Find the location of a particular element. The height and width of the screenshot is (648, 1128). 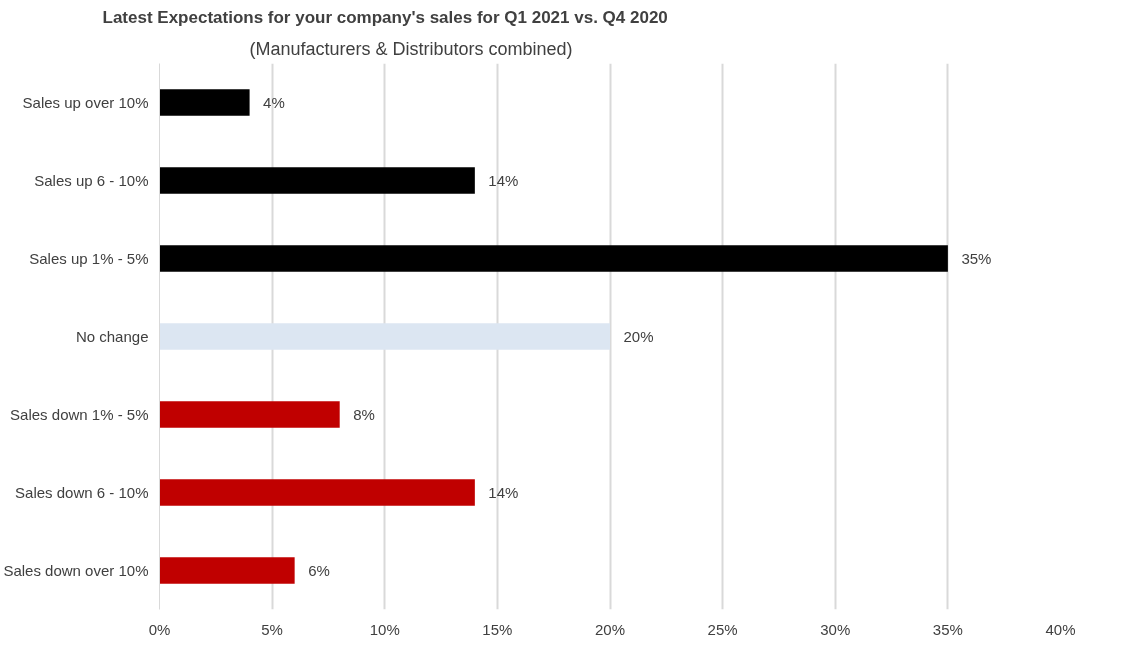

data-label: 4% is located at coordinates (274, 102).